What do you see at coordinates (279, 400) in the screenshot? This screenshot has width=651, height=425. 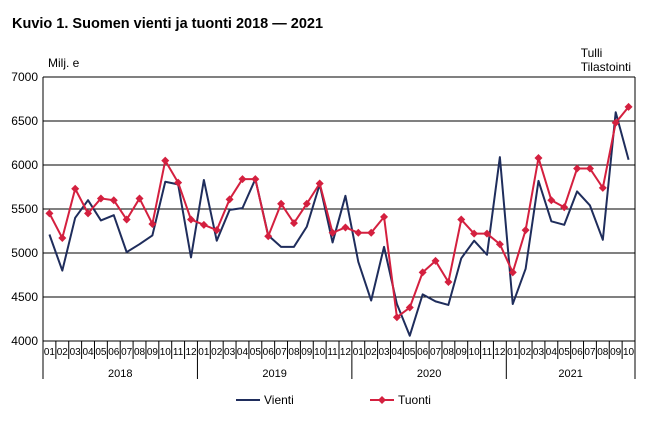 I see `legend-label-vienti: Vienti` at bounding box center [279, 400].